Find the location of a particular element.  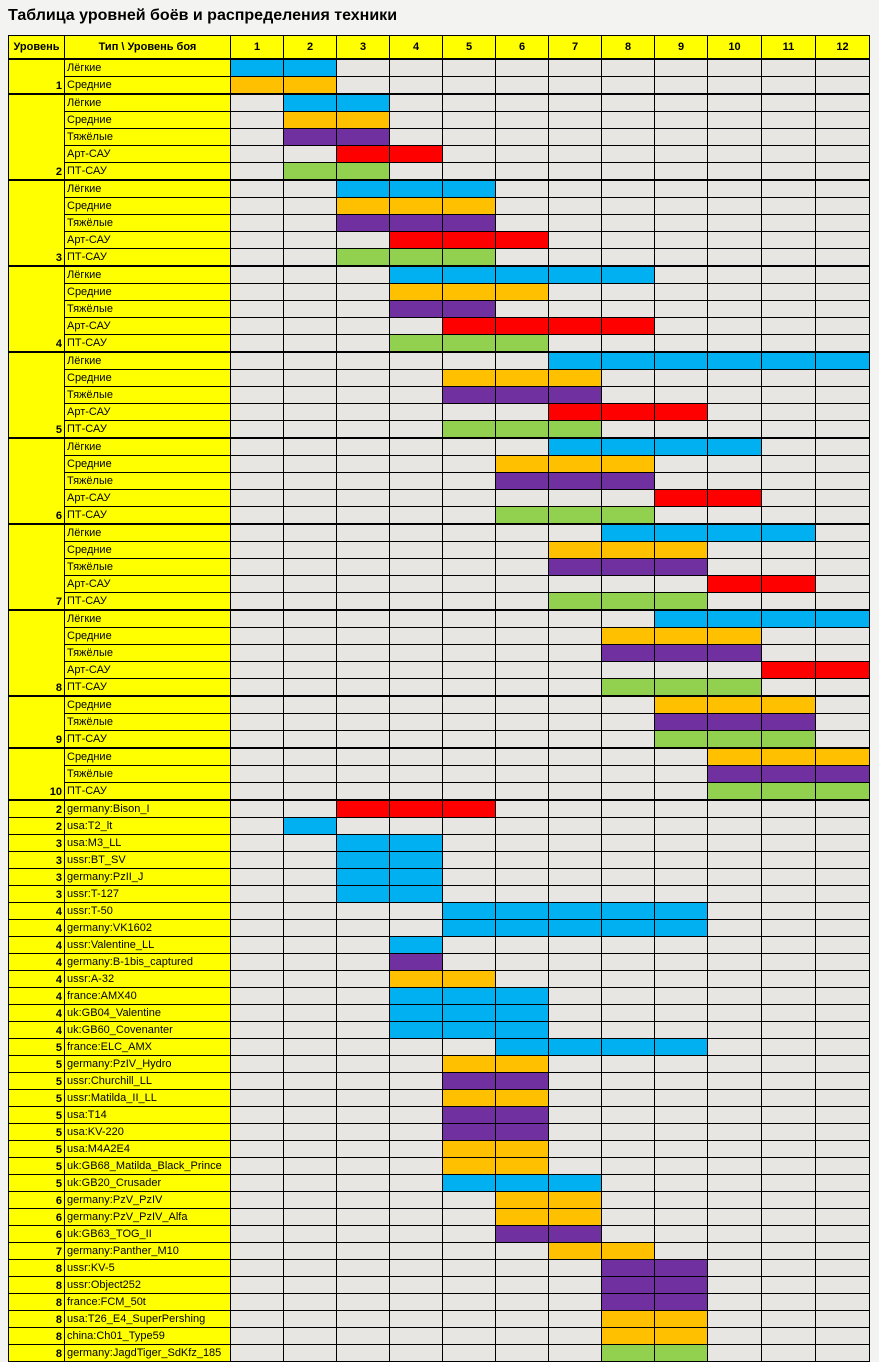

type-row: 7 Лёгкие is located at coordinates (439, 567).